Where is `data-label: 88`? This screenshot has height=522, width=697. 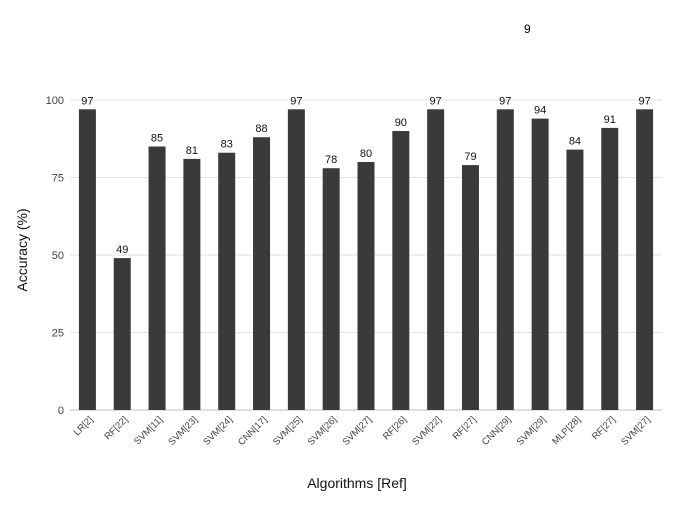
data-label: 88 is located at coordinates (261, 129).